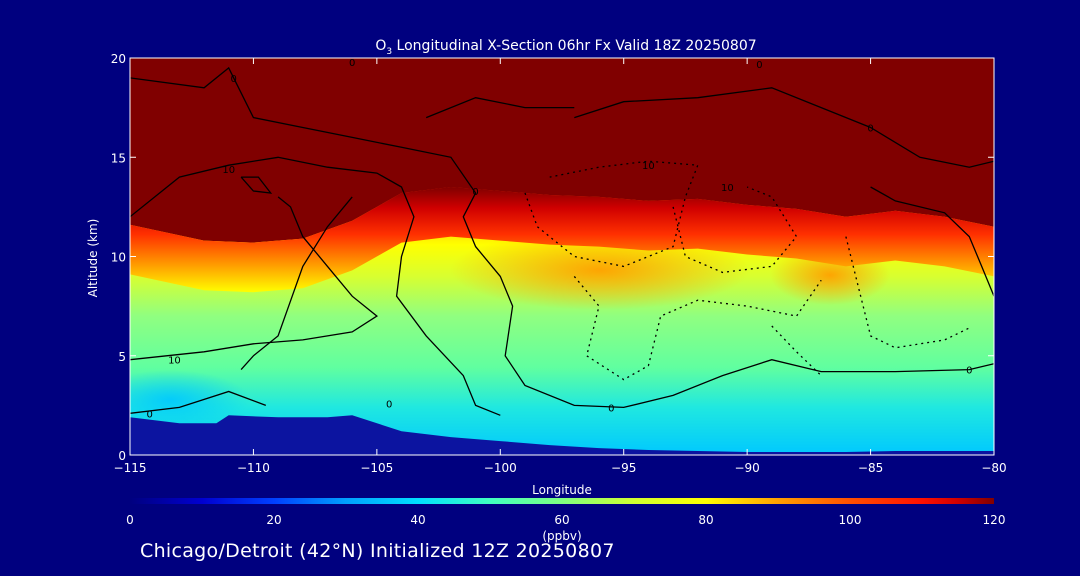 The image size is (1080, 576). I want to click on y-axis-label: Altitude (km), so click(93, 258).